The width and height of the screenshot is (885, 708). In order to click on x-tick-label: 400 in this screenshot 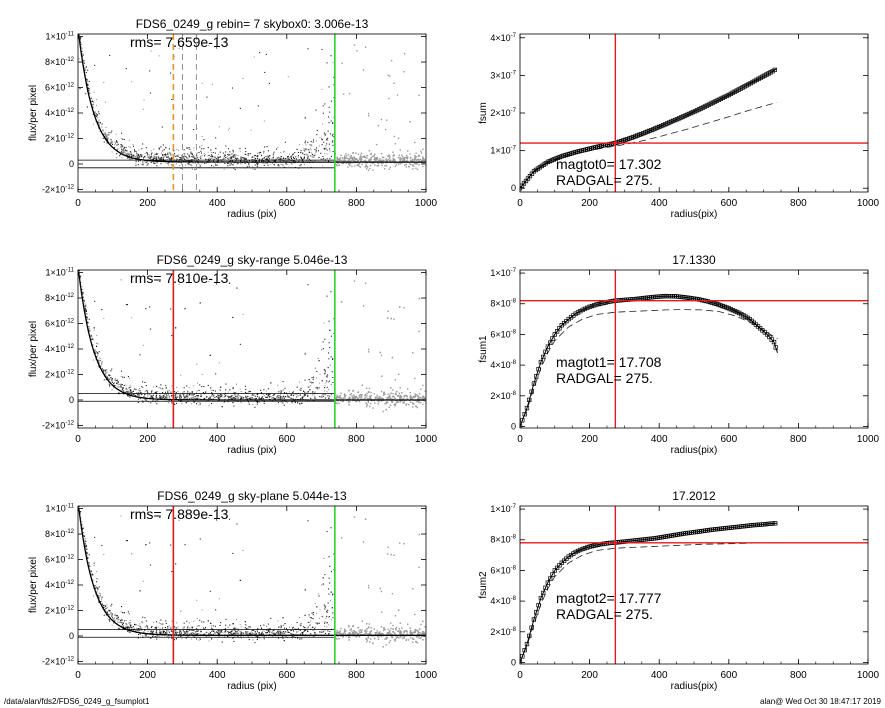, I will do `click(659, 439)`.